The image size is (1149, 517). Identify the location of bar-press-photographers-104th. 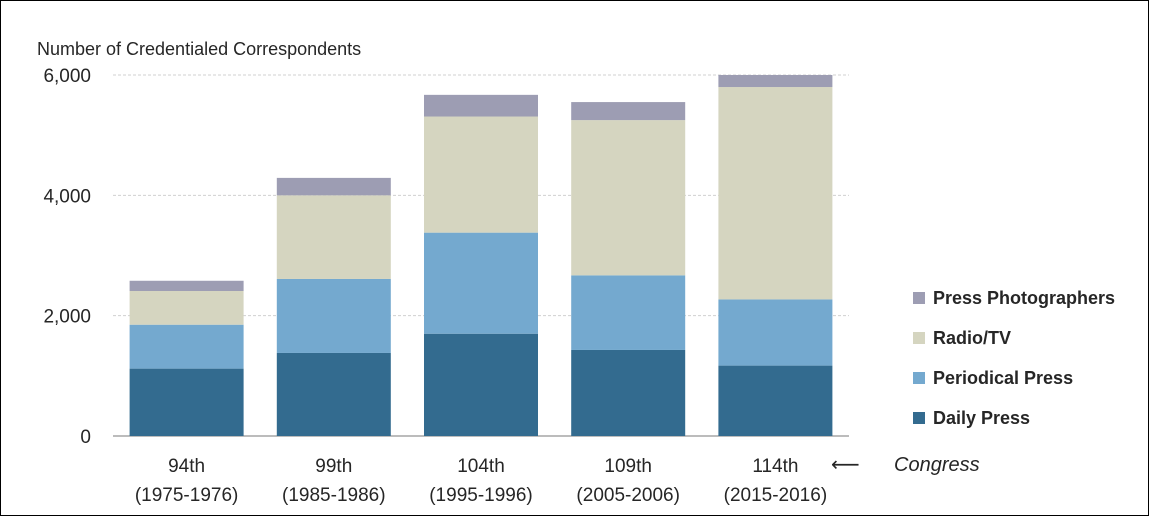
(481, 105).